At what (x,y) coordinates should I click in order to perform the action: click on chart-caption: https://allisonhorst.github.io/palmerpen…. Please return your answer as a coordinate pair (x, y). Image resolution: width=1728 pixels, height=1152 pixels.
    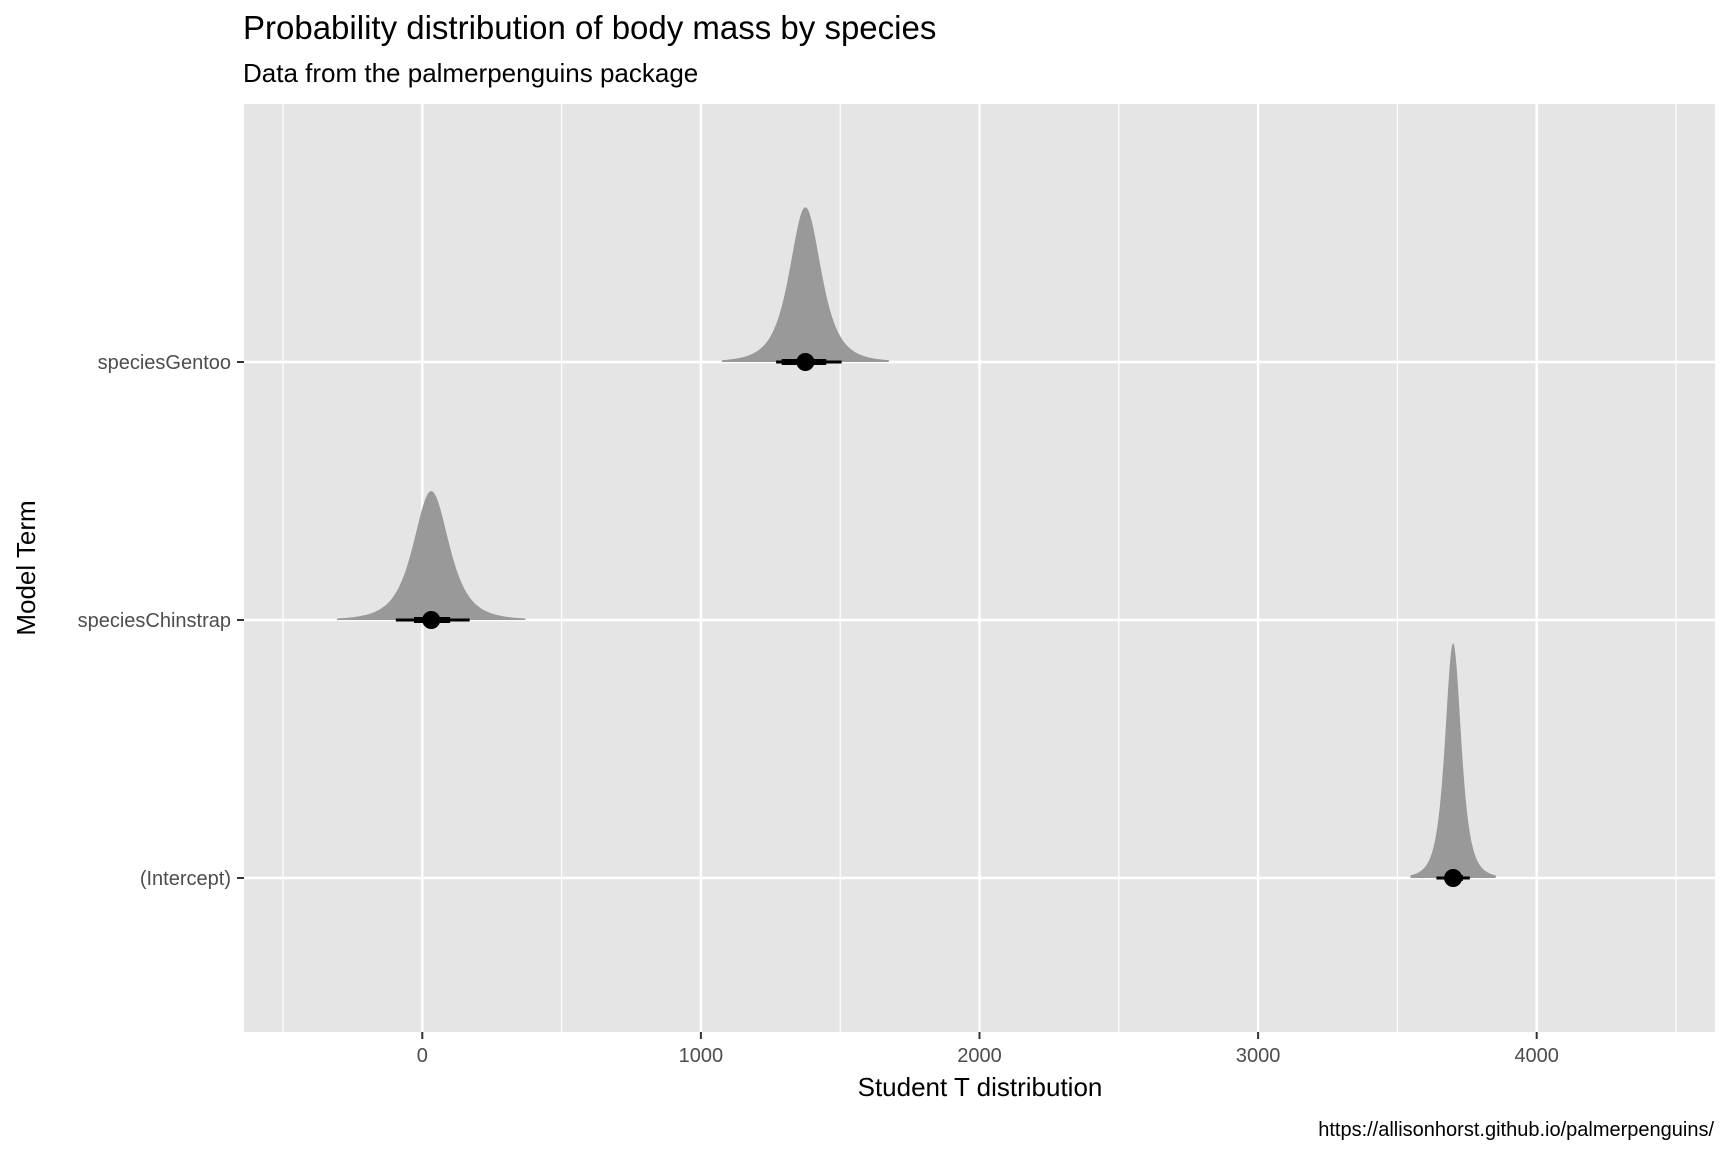
    Looking at the image, I should click on (1516, 1130).